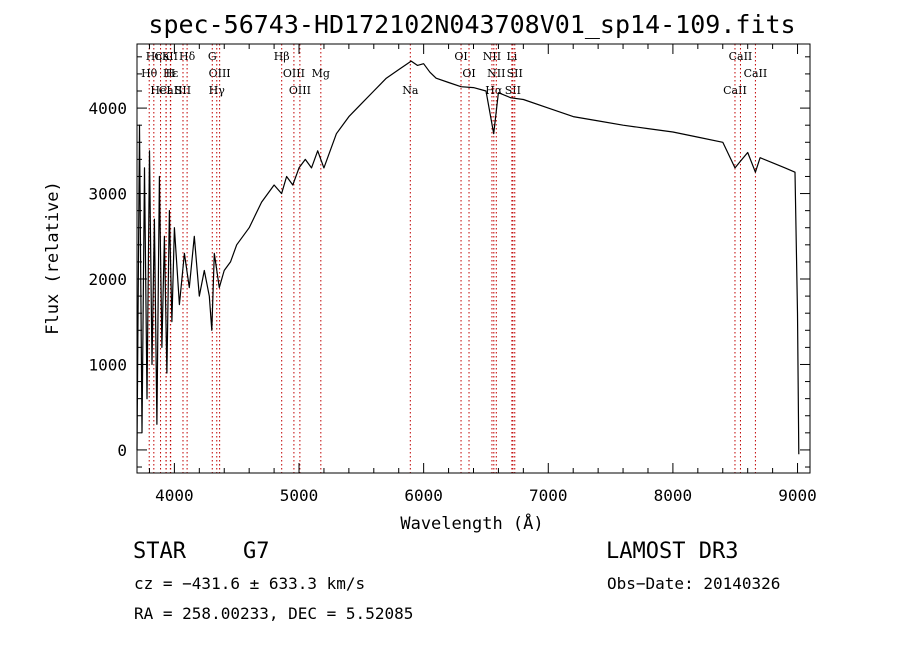  I want to click on redshift-line: cz = −431.6 ± 633.3 km/s, so click(250, 583).